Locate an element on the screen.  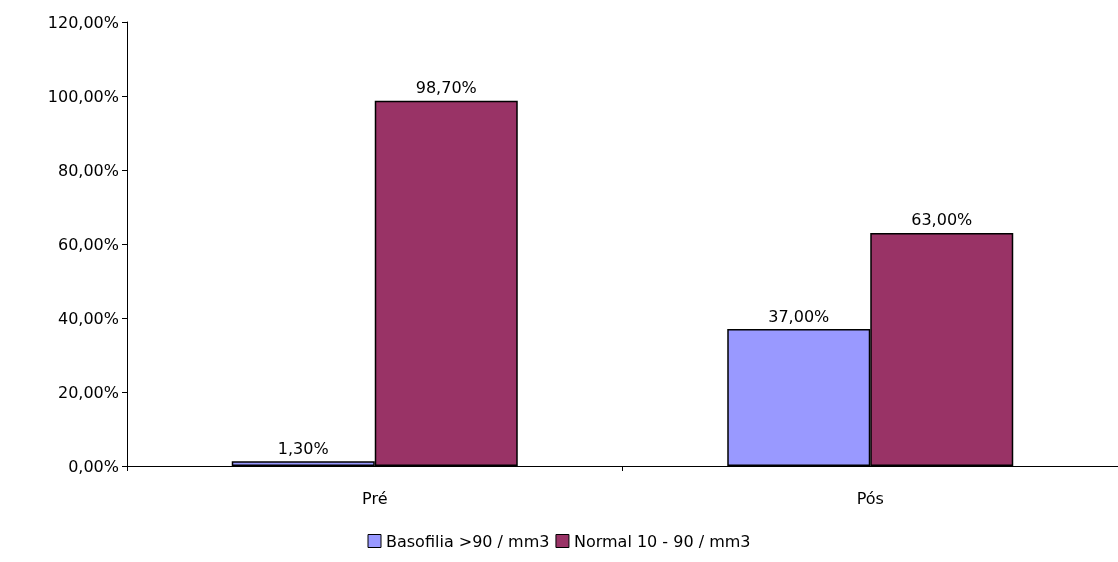
legend-label: Basofilia >90 / mm3 is located at coordinates (468, 541).